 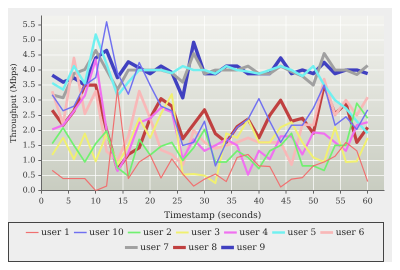 I want to click on x-tick-label: 25, so click(x=177, y=201).